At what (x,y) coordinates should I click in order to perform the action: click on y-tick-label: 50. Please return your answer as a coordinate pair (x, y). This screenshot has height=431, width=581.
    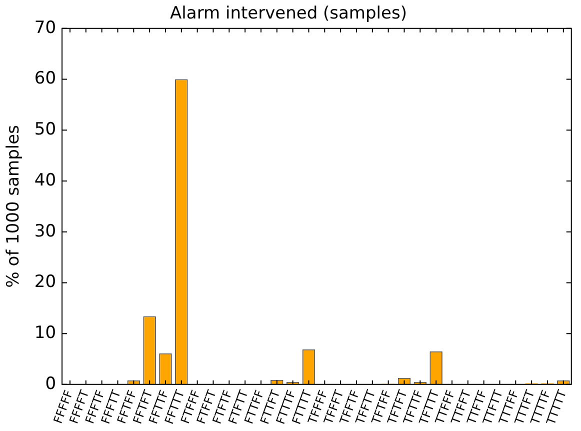
    Looking at the image, I should click on (45, 130).